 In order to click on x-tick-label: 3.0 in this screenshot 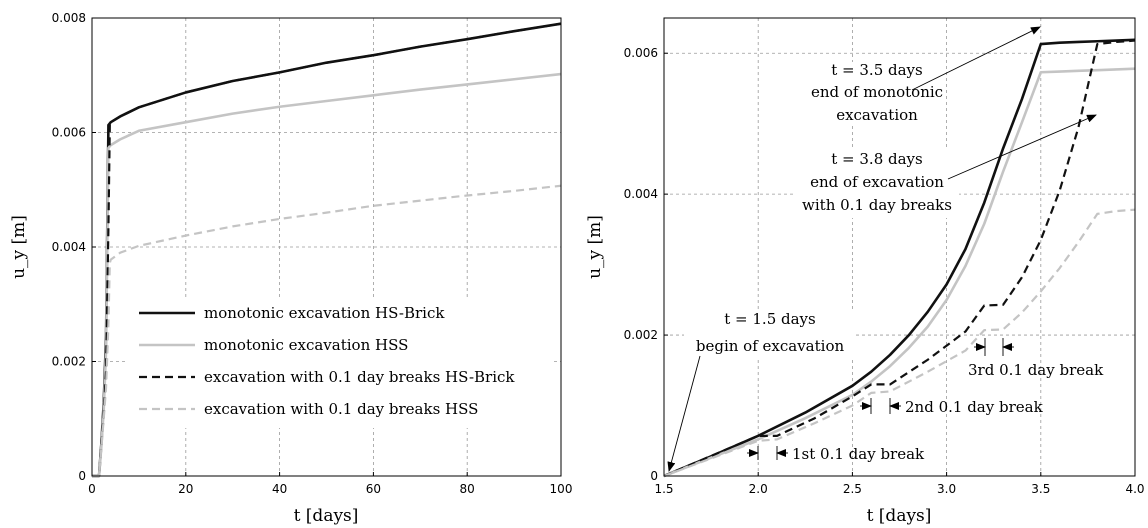, I will do `click(946, 489)`.